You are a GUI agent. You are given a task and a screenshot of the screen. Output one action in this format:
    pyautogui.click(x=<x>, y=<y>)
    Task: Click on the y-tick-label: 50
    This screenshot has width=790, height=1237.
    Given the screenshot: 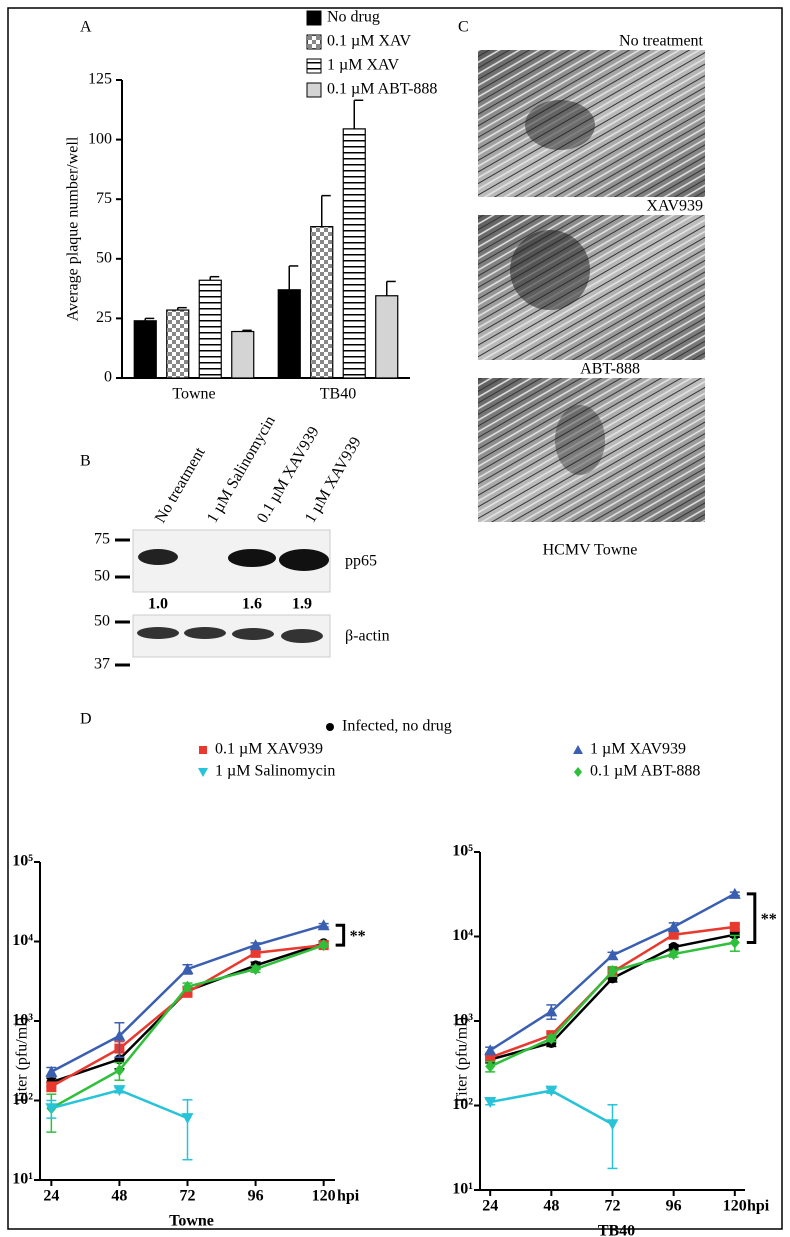 What is the action you would take?
    pyautogui.click(x=104, y=257)
    